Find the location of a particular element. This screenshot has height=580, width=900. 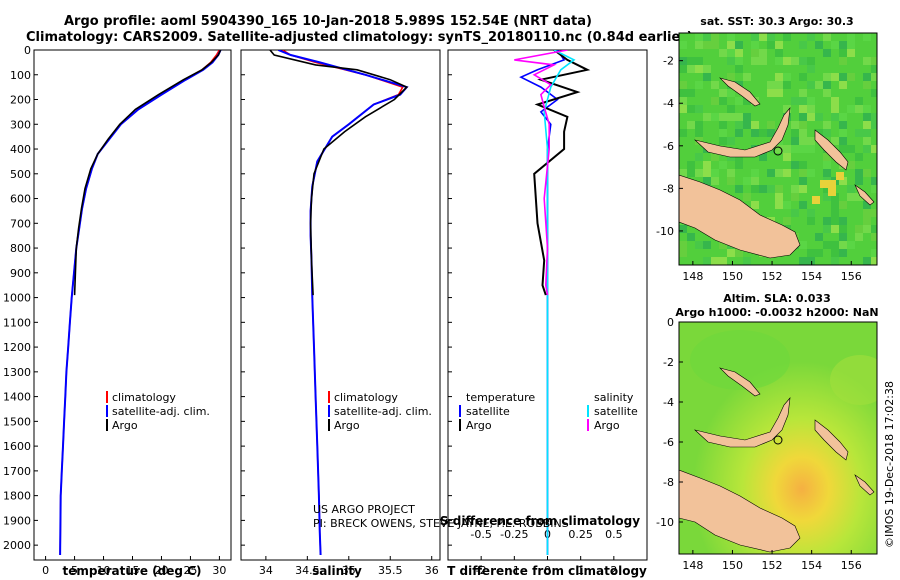

legend-swatch-t-satellite is located at coordinates (460, 411).